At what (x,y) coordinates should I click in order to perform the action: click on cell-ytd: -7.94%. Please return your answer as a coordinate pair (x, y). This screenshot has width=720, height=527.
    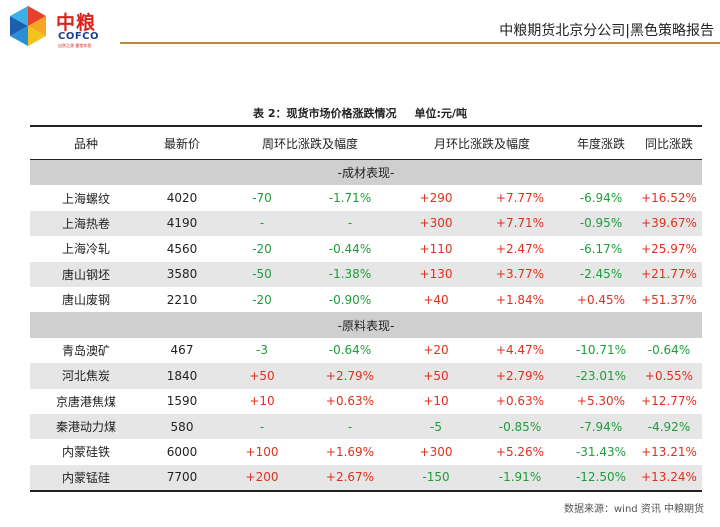
    Looking at the image, I should click on (601, 426).